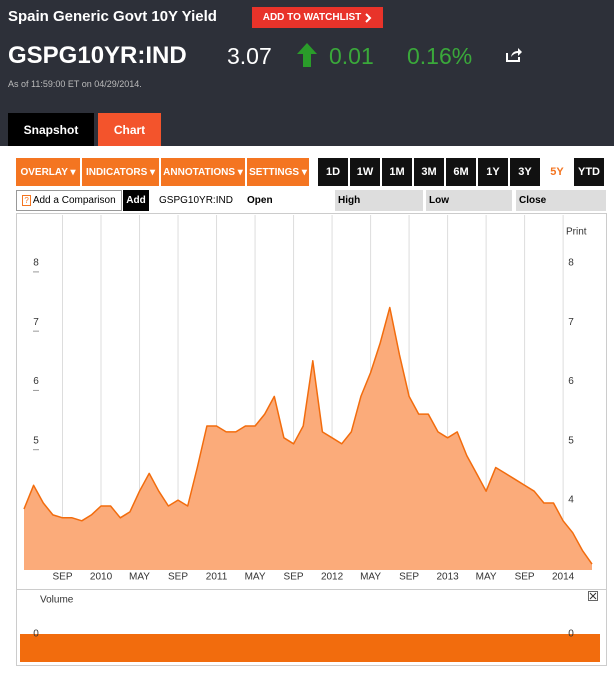 This screenshot has width=614, height=674. What do you see at coordinates (461, 172) in the screenshot?
I see `range-button: 6M` at bounding box center [461, 172].